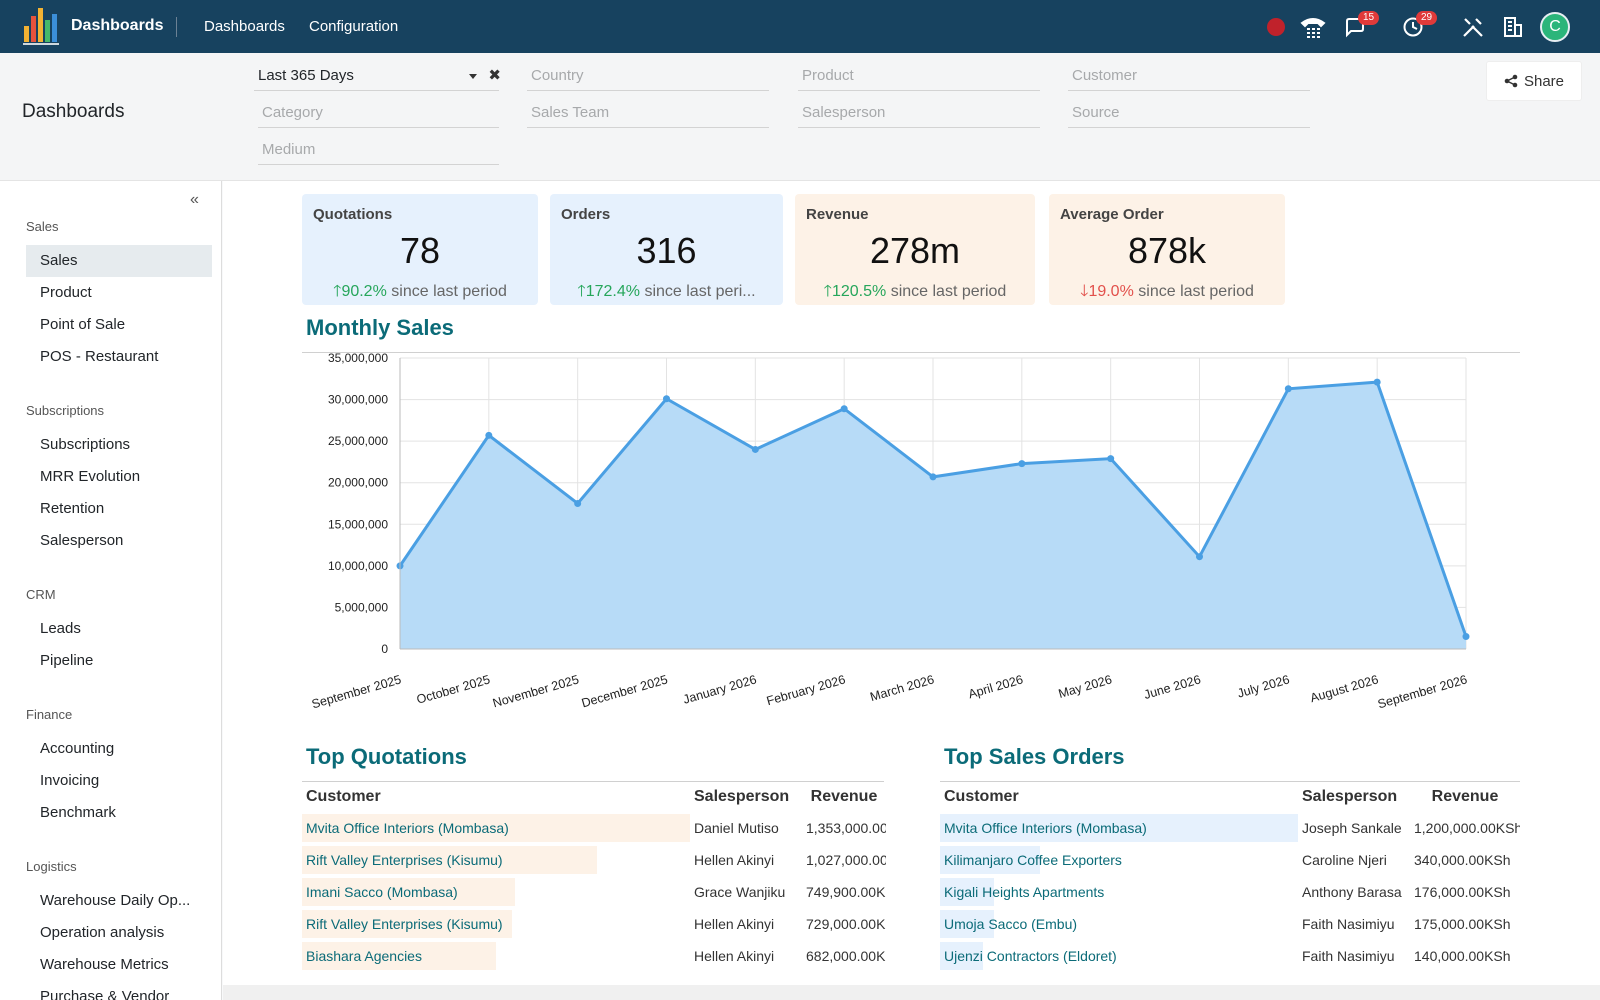 This screenshot has height=1000, width=1600. I want to click on sidebar-item-leads: Leads, so click(60, 628).